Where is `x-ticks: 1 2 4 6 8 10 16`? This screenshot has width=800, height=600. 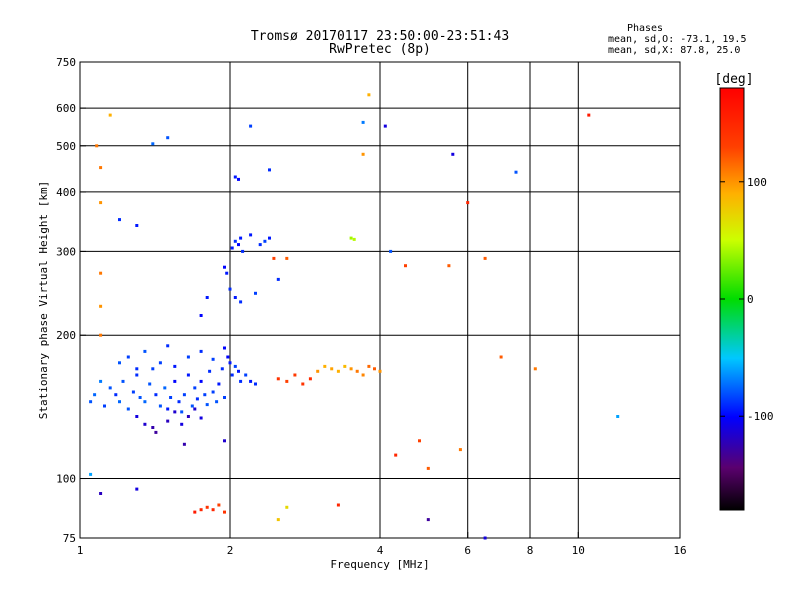 x-ticks: 1 2 4 6 8 10 16 is located at coordinates (382, 544).